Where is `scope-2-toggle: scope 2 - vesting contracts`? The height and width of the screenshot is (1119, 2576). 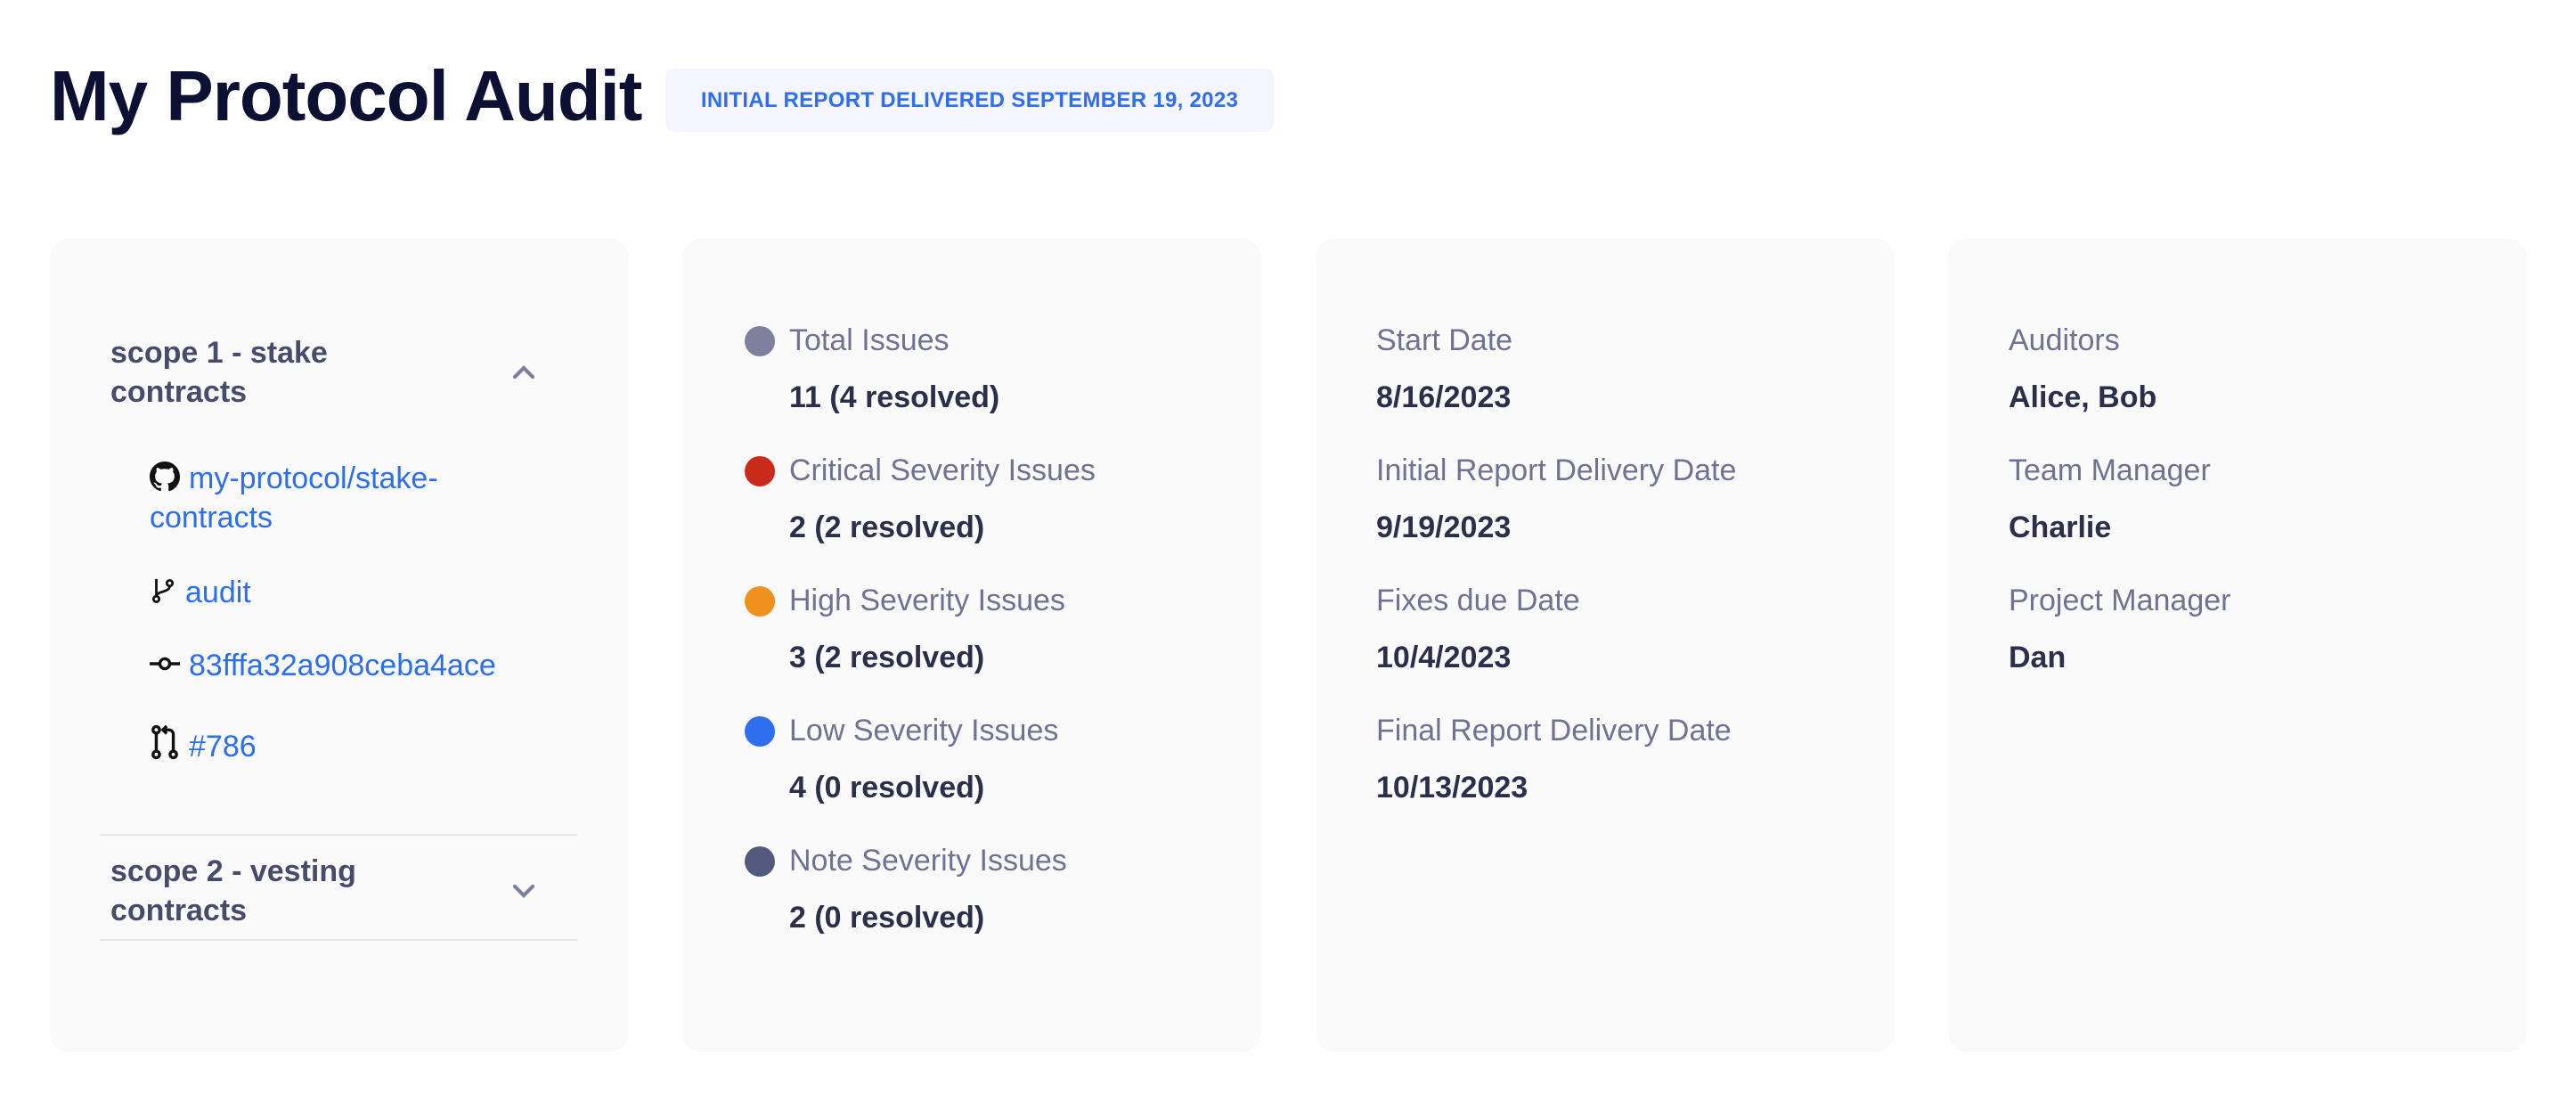
scope-2-toggle: scope 2 - vesting contracts is located at coordinates (339, 891).